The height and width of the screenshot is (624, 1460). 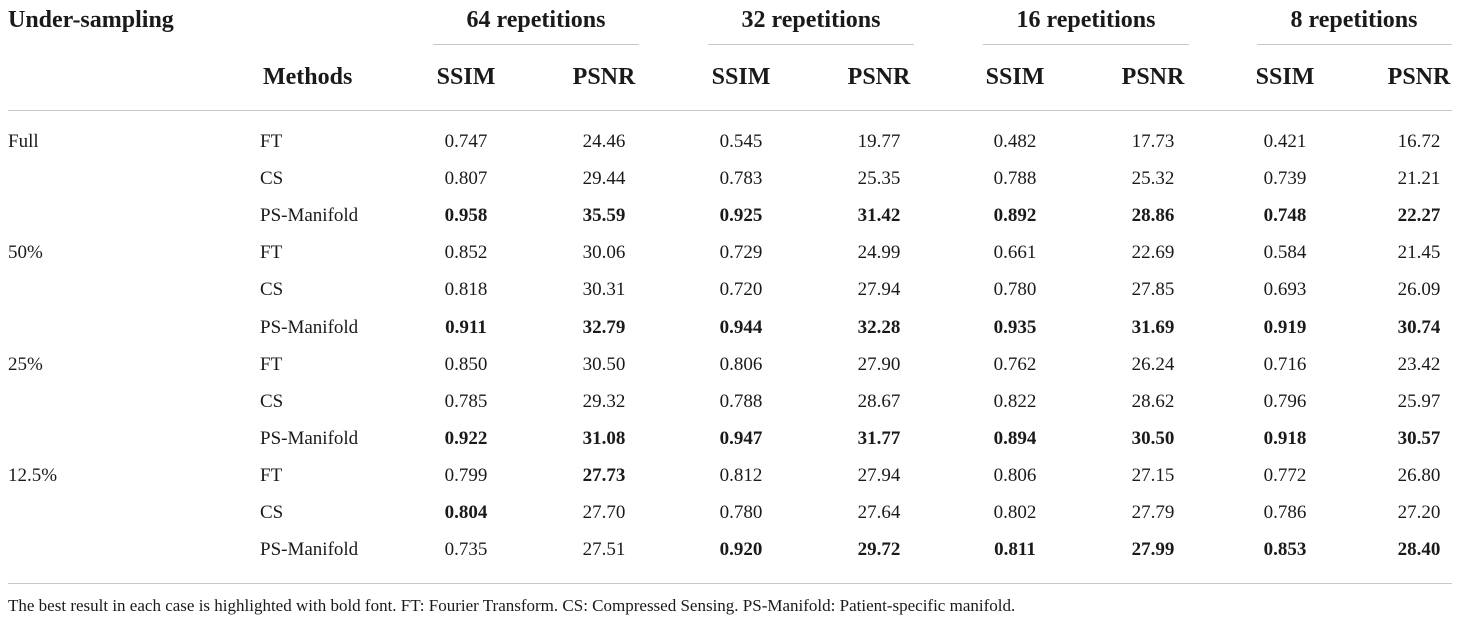 I want to click on psnr-cell: 27.90, so click(x=879, y=364).